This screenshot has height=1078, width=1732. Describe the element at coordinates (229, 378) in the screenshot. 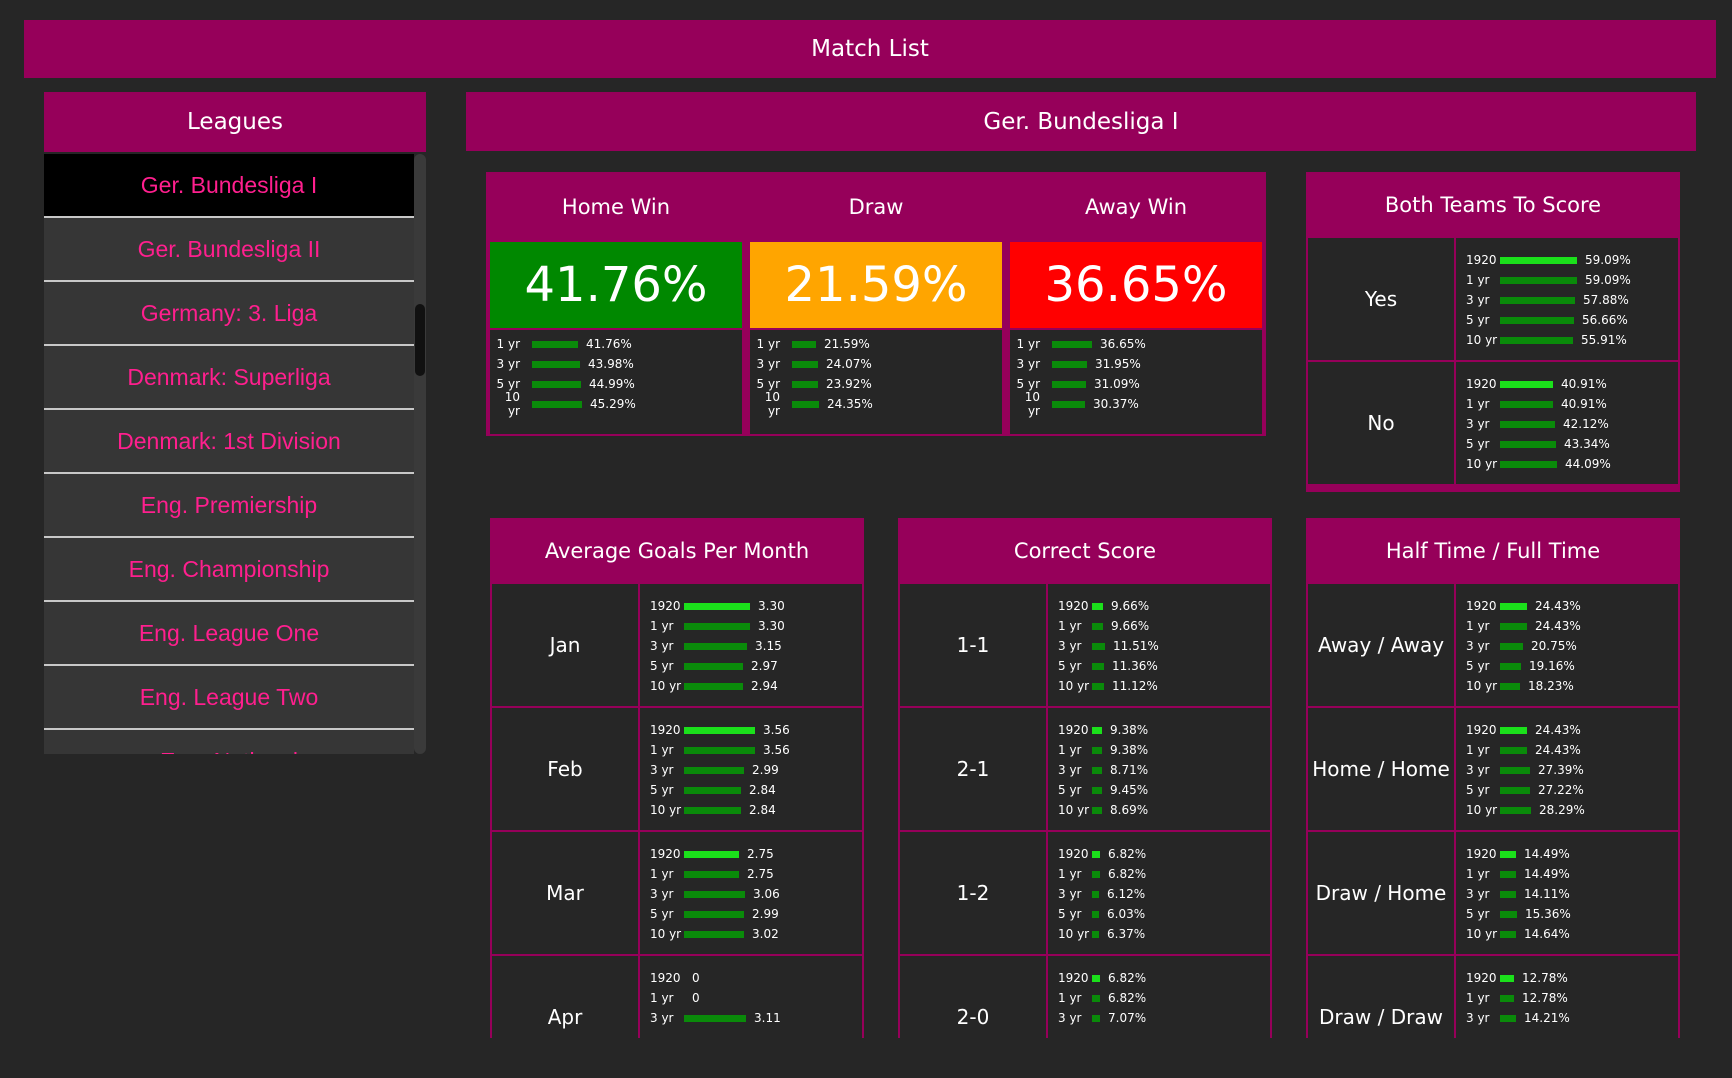

I see `league-item: Denmark: Superliga` at that location.